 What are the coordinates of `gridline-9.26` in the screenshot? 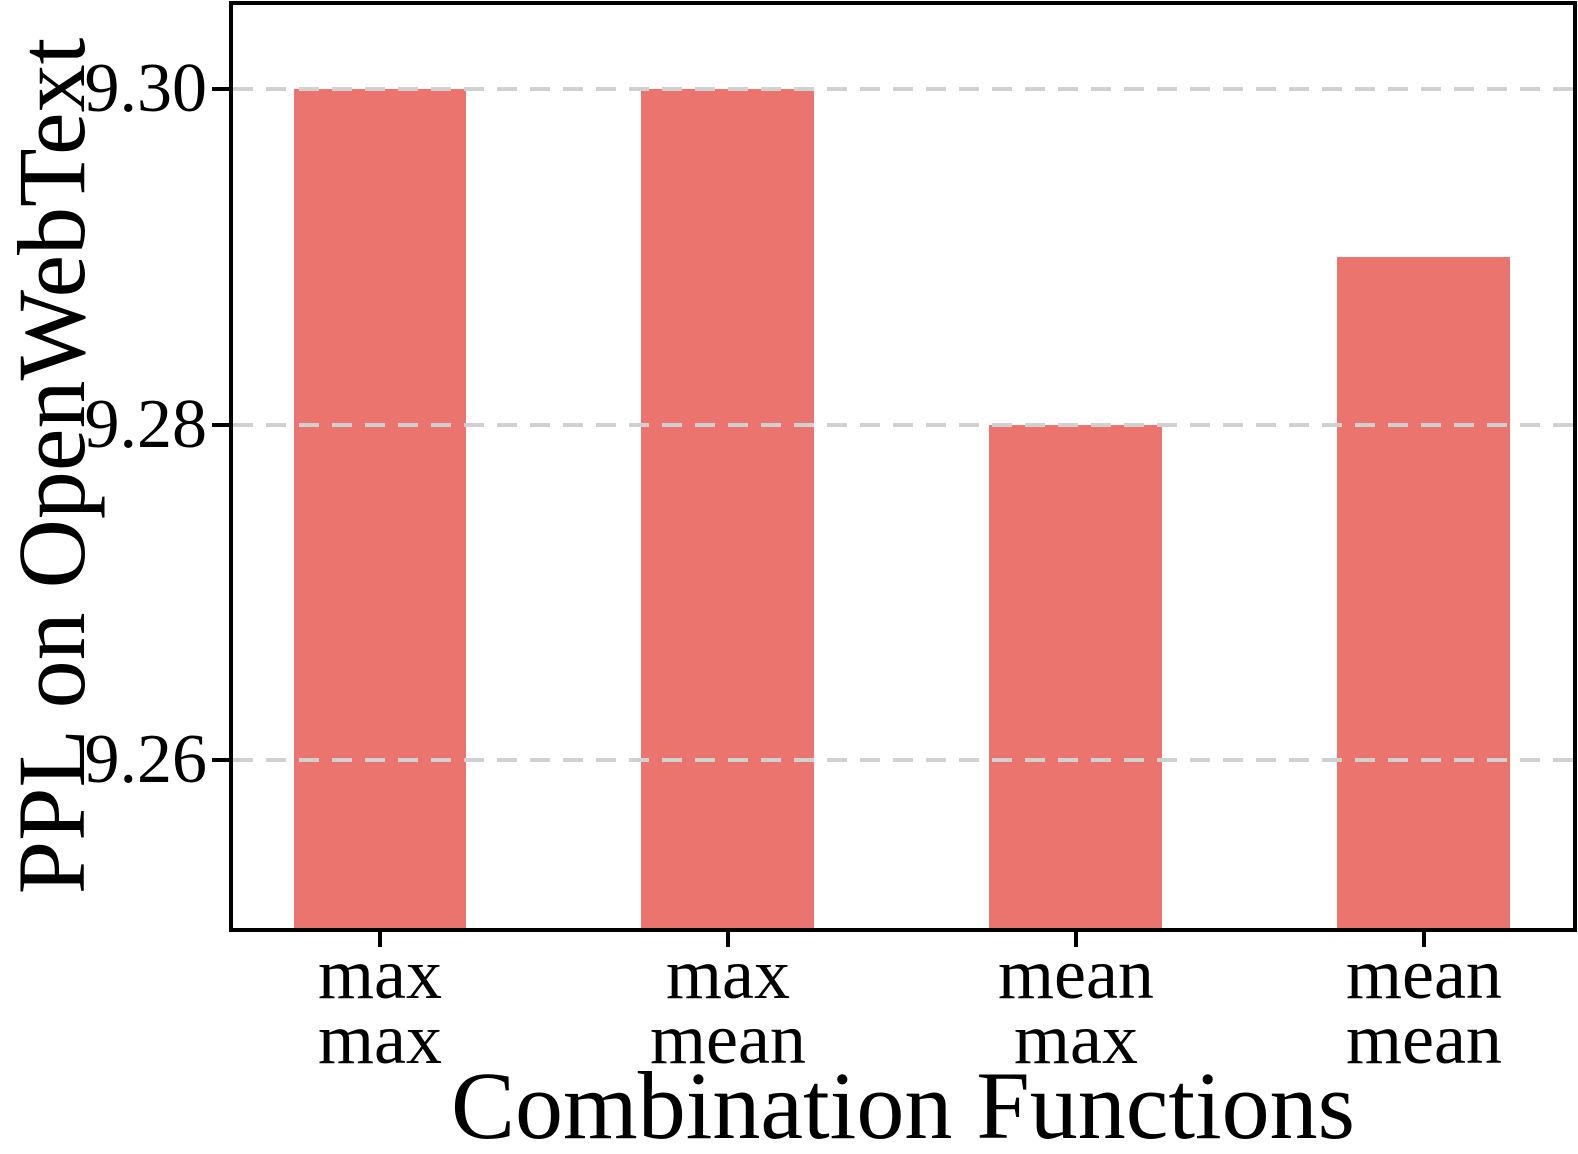 It's located at (903, 760).